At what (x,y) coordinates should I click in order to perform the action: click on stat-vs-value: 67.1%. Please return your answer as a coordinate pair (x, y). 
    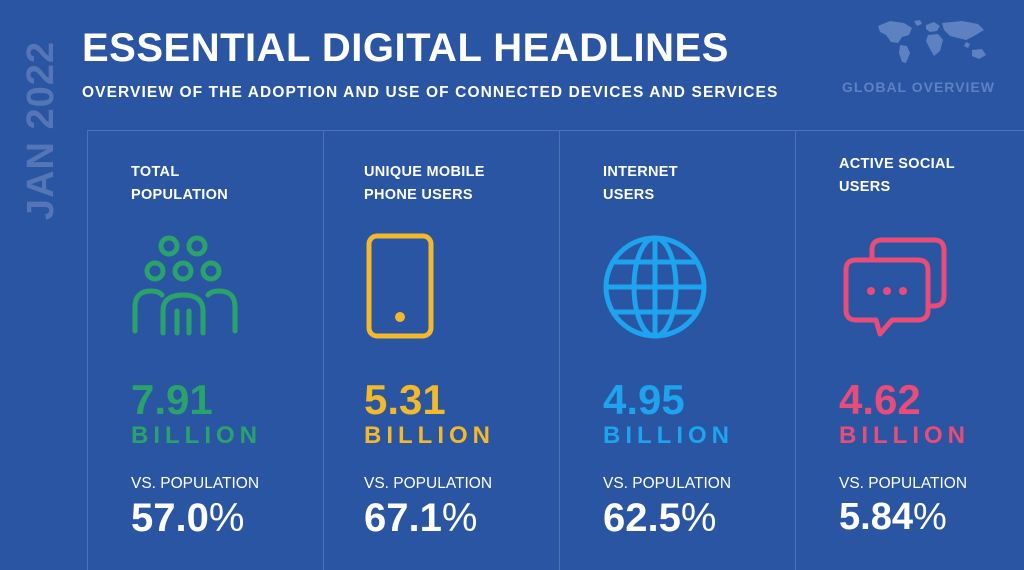
    Looking at the image, I should click on (420, 518).